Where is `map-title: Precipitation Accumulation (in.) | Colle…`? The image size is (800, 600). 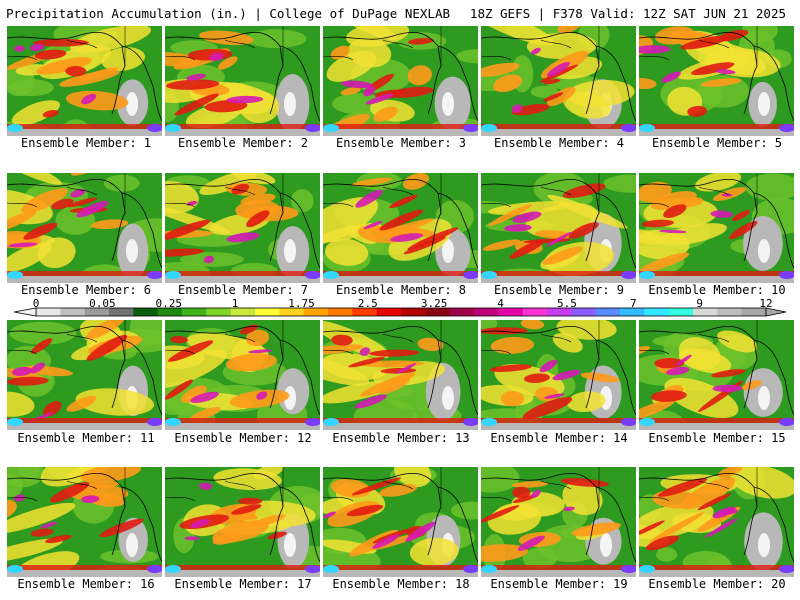
map-title: Precipitation Accumulation (in.) | Colle… is located at coordinates (228, 13).